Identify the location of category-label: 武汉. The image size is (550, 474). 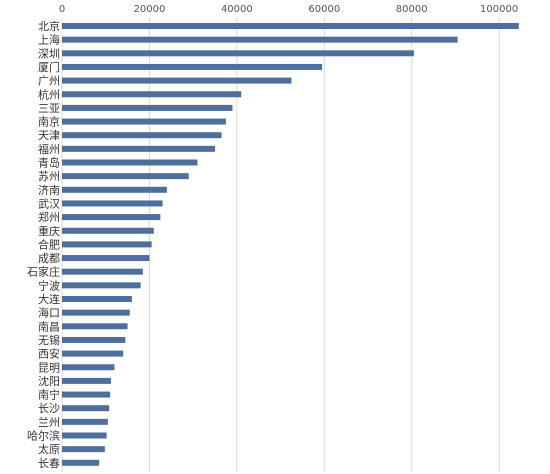
(49, 203).